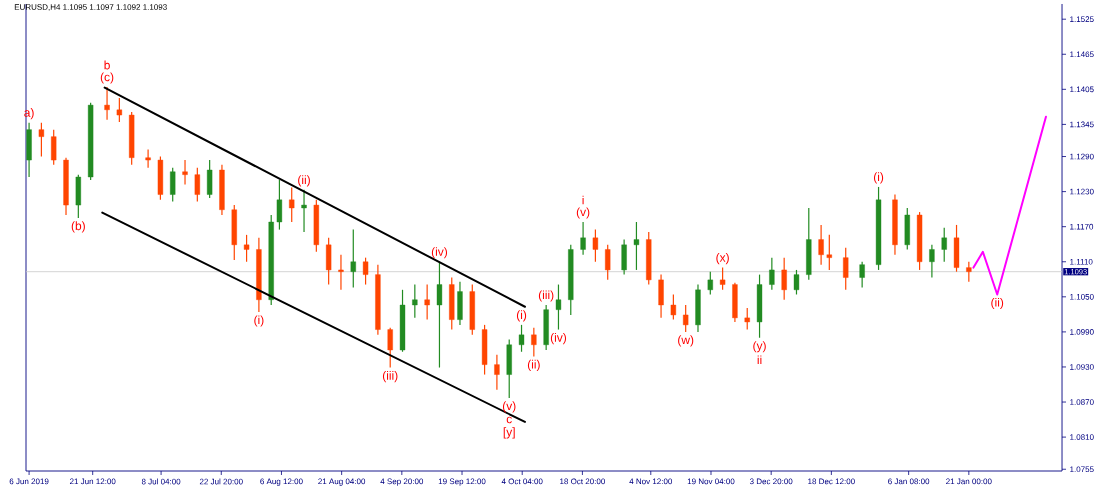 The width and height of the screenshot is (1115, 493). Describe the element at coordinates (1081, 261) in the screenshot. I see `y-tick-label: 1.1110` at that location.